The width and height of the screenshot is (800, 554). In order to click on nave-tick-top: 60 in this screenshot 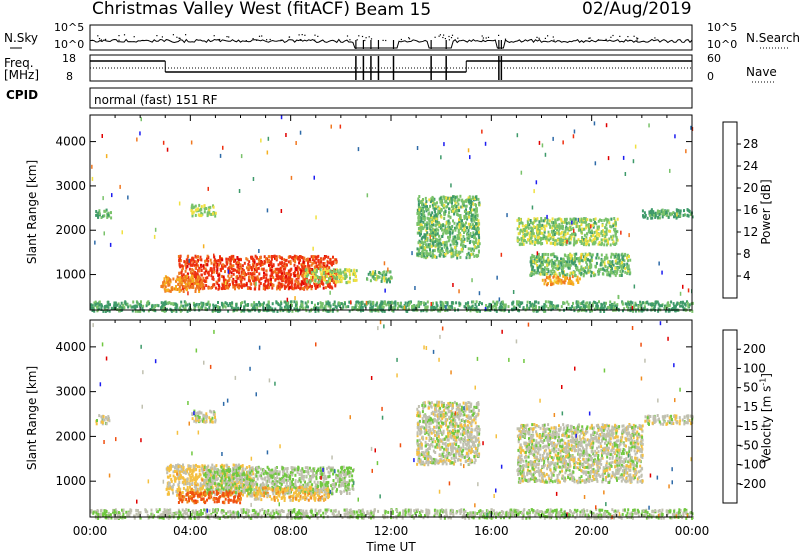, I will do `click(714, 58)`.